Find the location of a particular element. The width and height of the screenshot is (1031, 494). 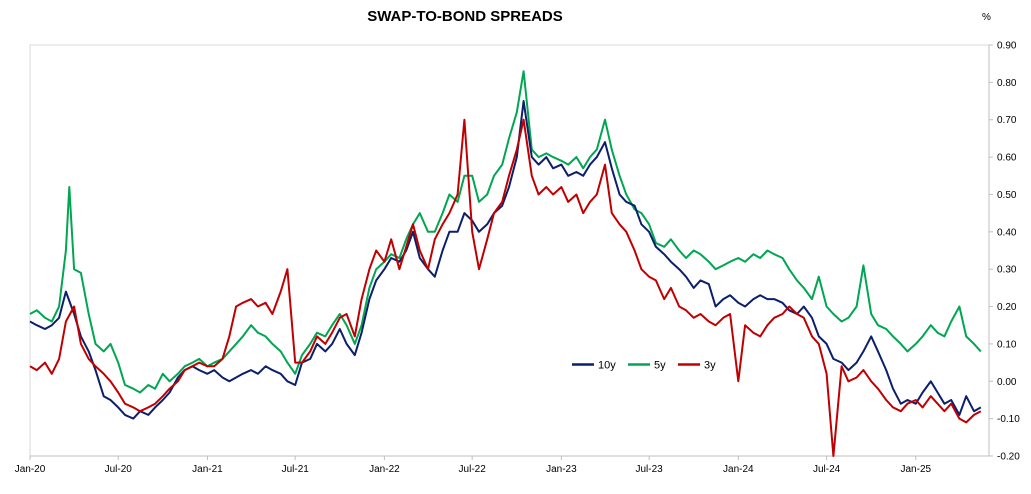

y-tick-label: 0.10 is located at coordinates (1007, 344).